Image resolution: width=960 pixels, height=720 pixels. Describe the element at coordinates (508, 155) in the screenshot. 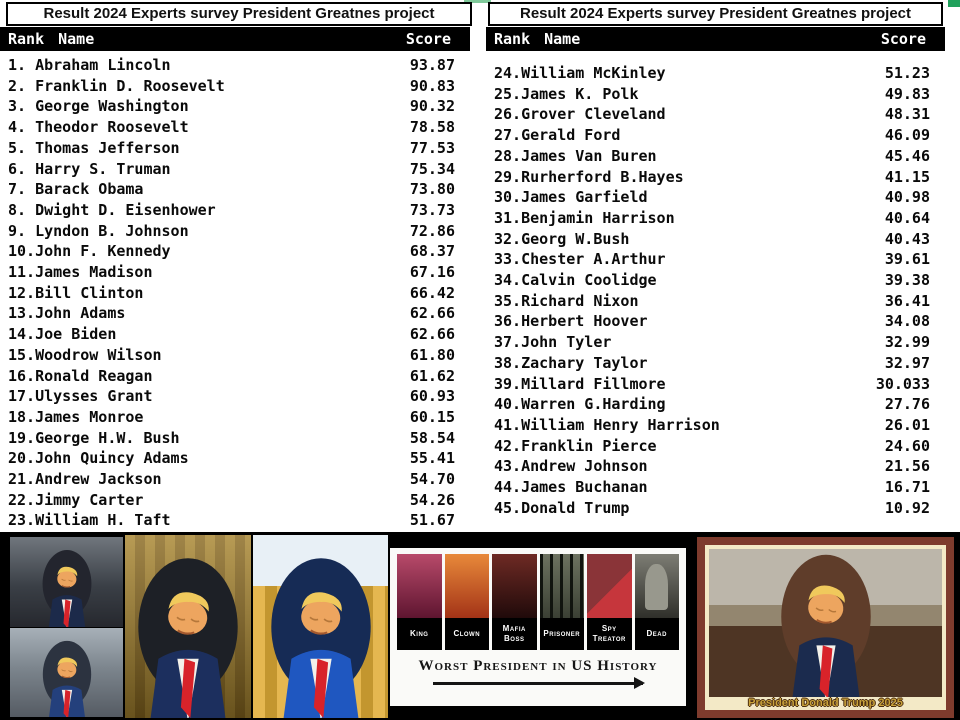

I see `rank-cell: 28.` at that location.